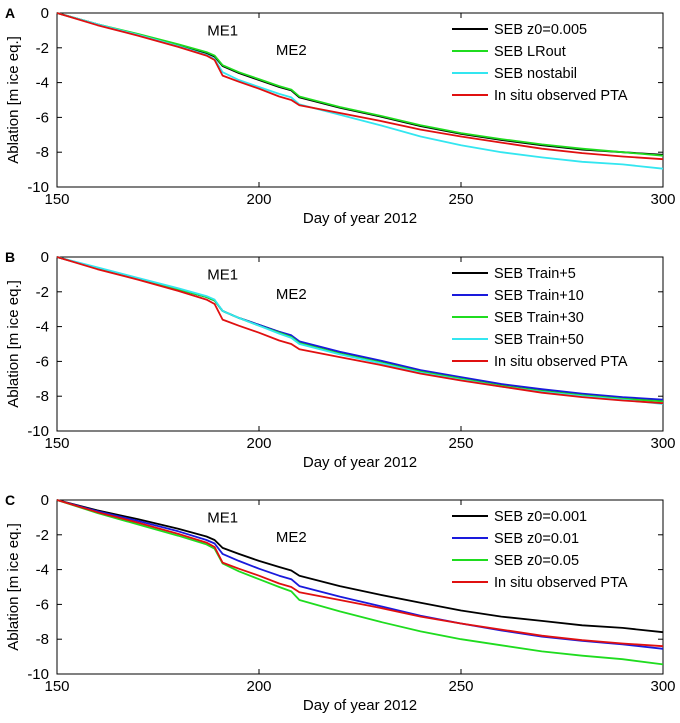 This screenshot has width=680, height=723. I want to click on legend-entry: SEB Train+30, so click(539, 318).